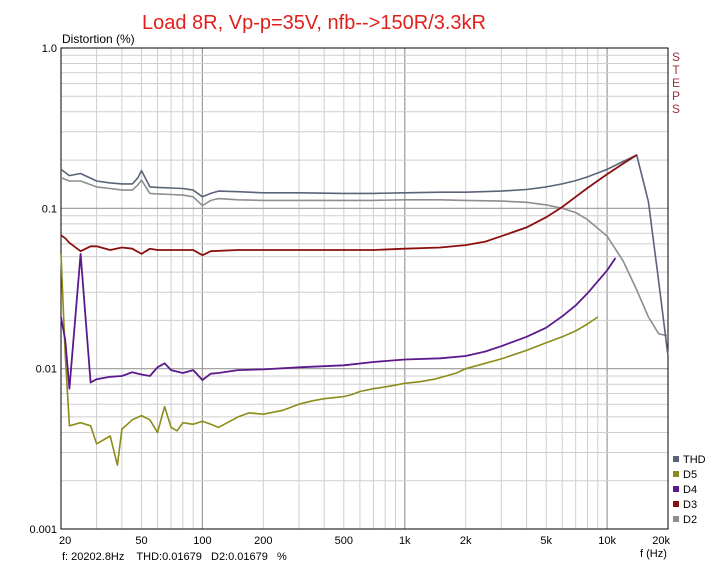  Describe the element at coordinates (676, 459) in the screenshot. I see `legend-swatch-thd` at that location.